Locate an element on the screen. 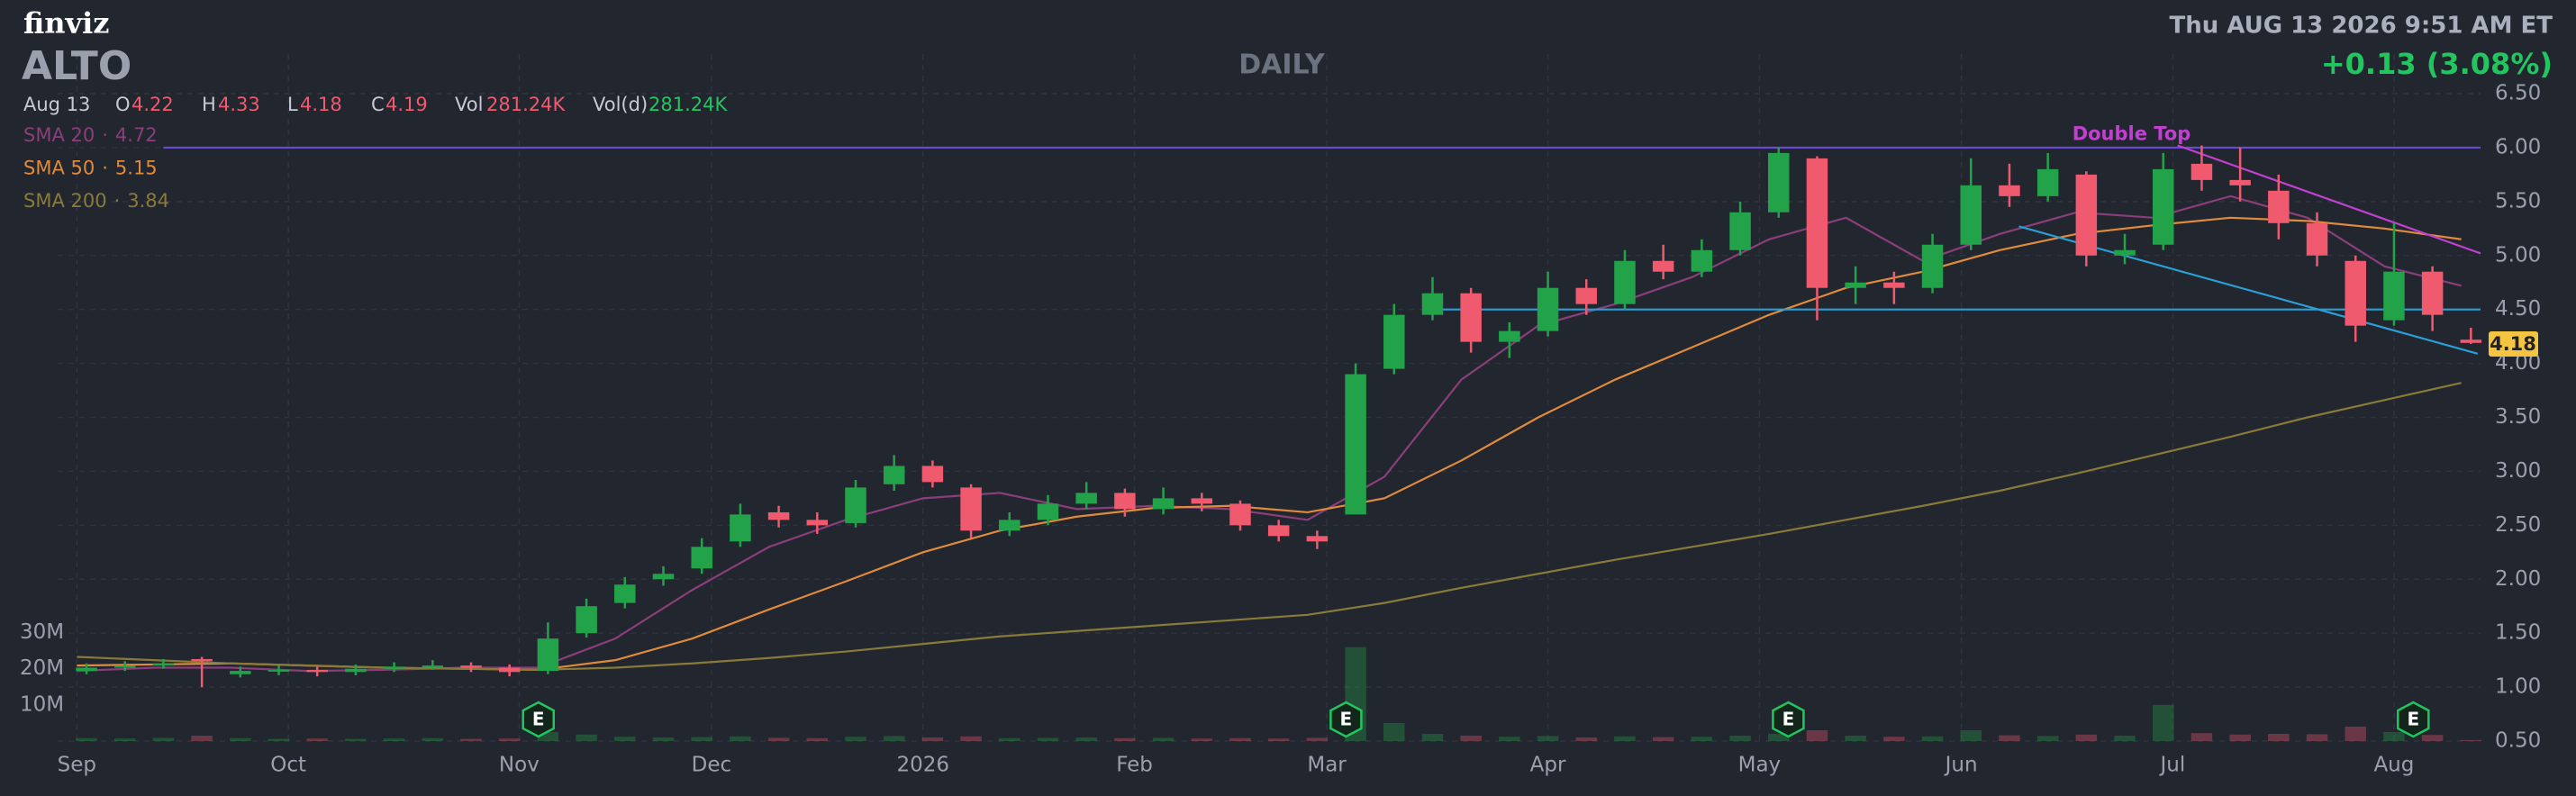 This screenshot has height=796, width=2576. annotation: Double Top is located at coordinates (2132, 134).